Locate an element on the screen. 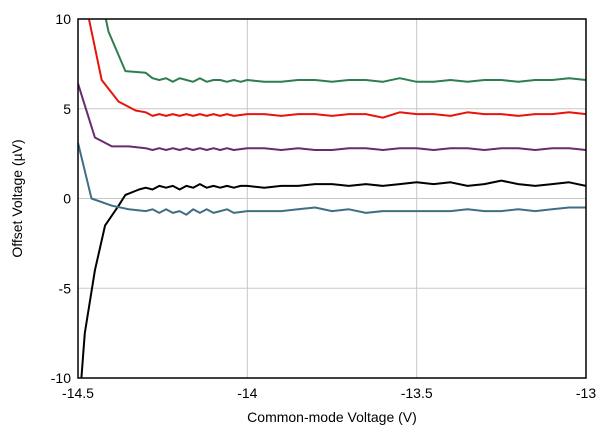  x-tick-label: -14.5 is located at coordinates (78, 393).